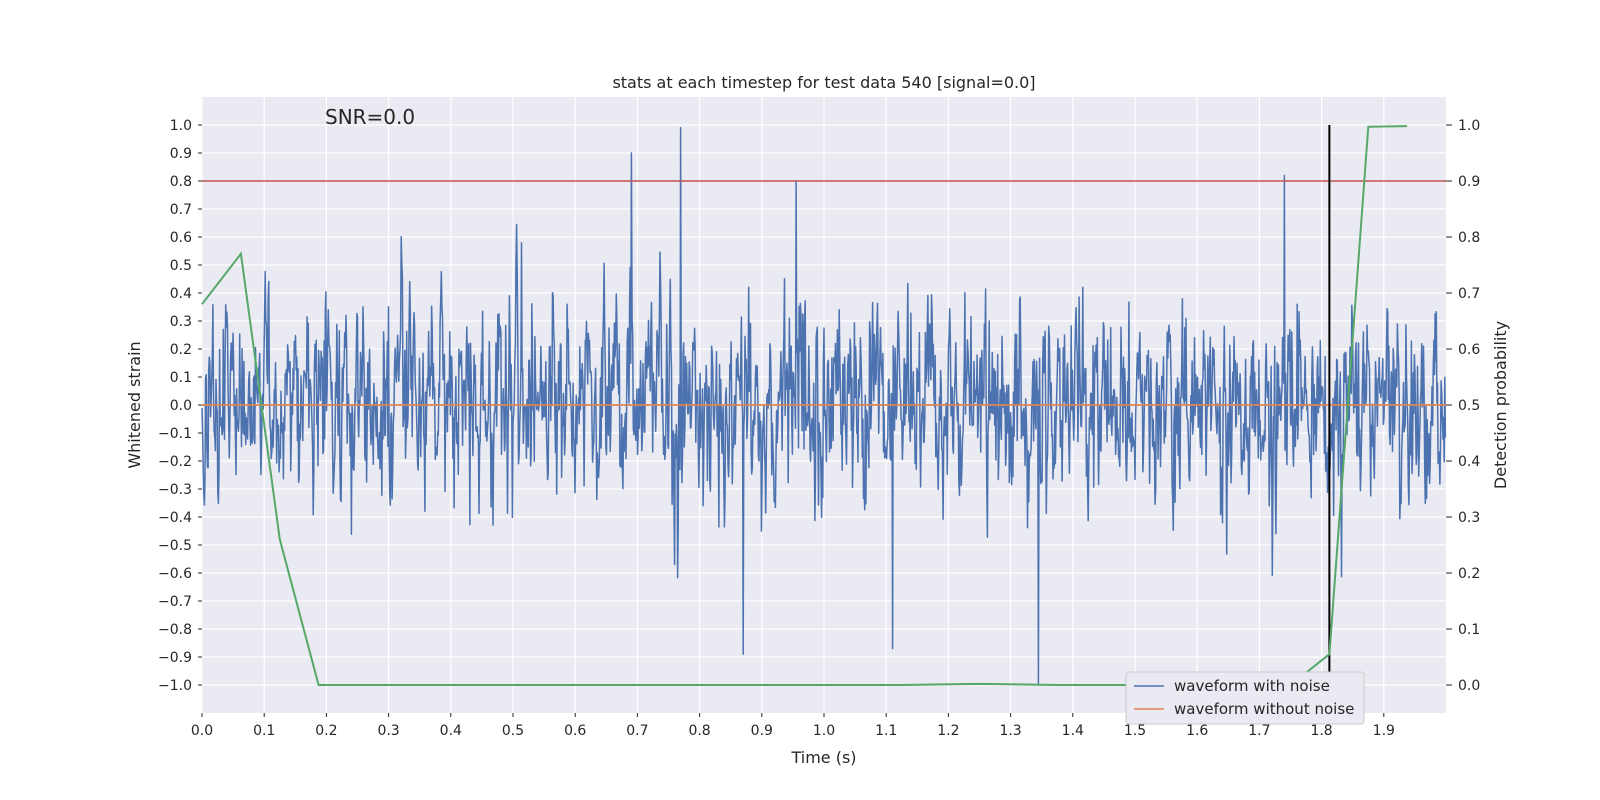 This screenshot has height=800, width=1600. Describe the element at coordinates (1469, 238) in the screenshot. I see `y2-tick-label: 0.8` at that location.